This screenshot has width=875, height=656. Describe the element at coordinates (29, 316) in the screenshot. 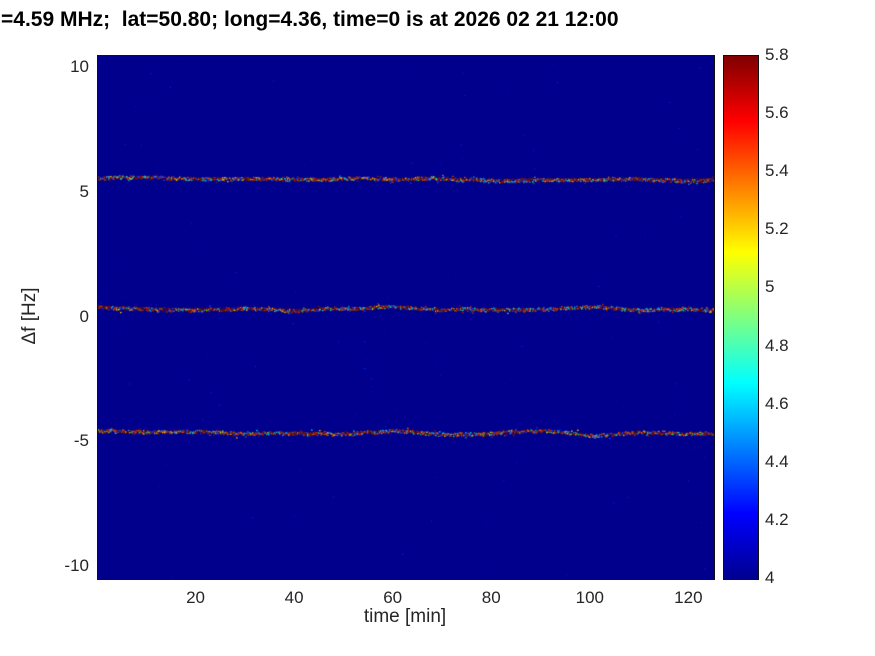

I see `y-axis-label: Δf [Hz]` at that location.